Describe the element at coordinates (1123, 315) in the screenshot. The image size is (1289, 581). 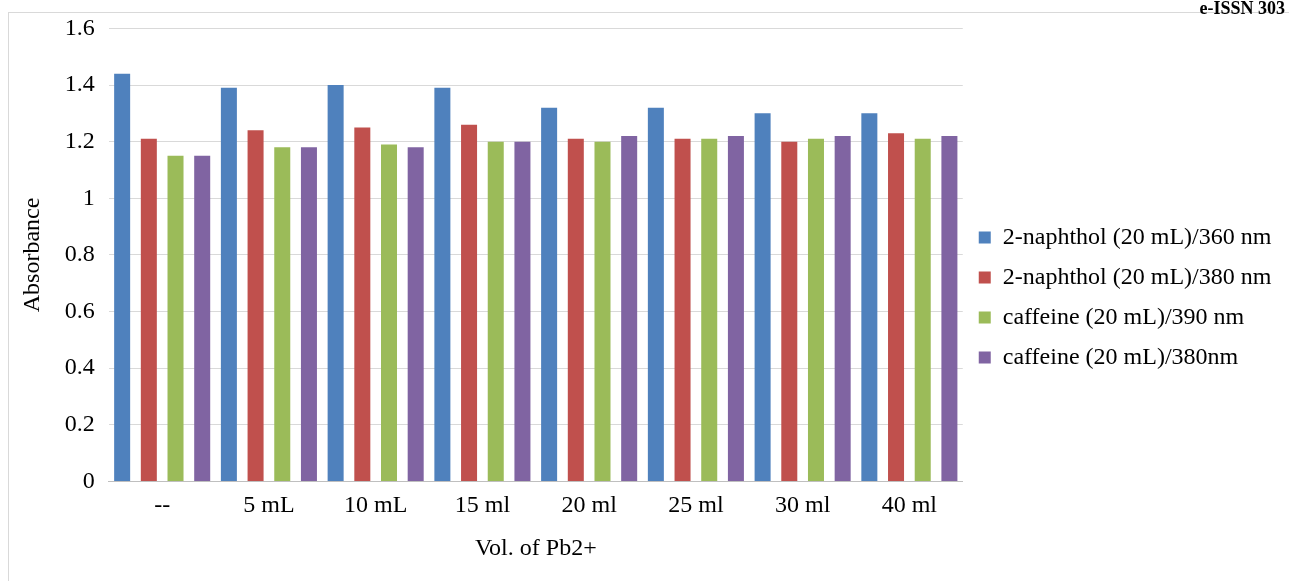
I see `legend-label: caffeine (20 mL)/390 nm` at that location.